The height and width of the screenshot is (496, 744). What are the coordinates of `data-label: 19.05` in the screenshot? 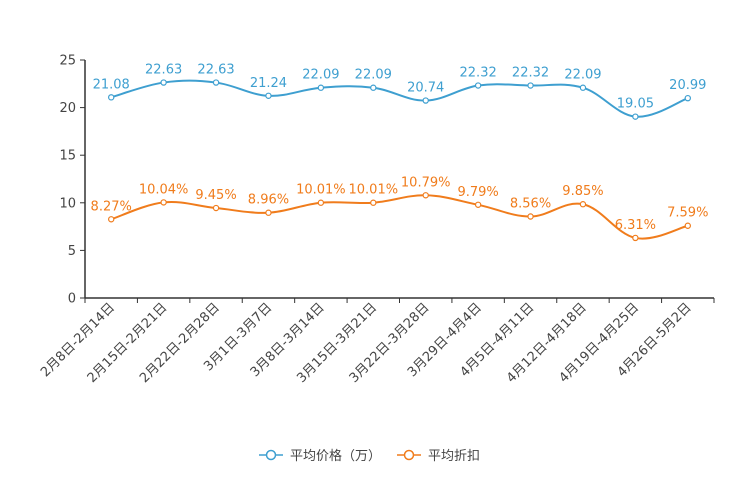 It's located at (635, 104).